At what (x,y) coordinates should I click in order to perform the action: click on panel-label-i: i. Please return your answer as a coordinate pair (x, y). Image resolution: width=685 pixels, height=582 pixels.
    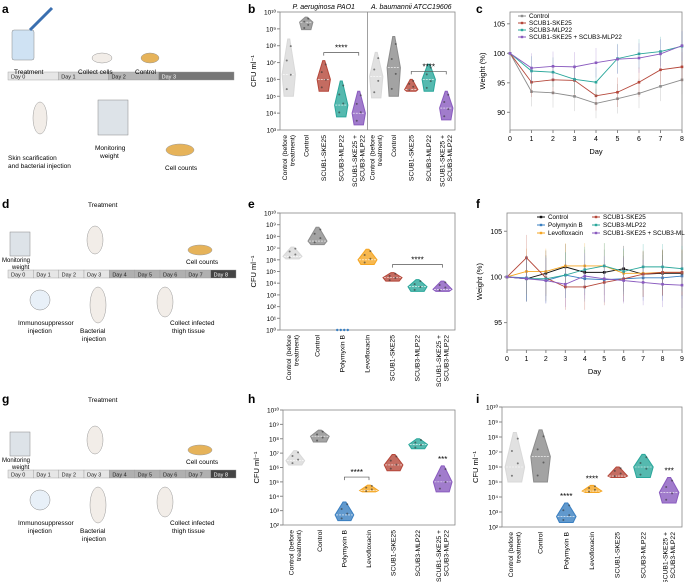
    Looking at the image, I should click on (478, 399).